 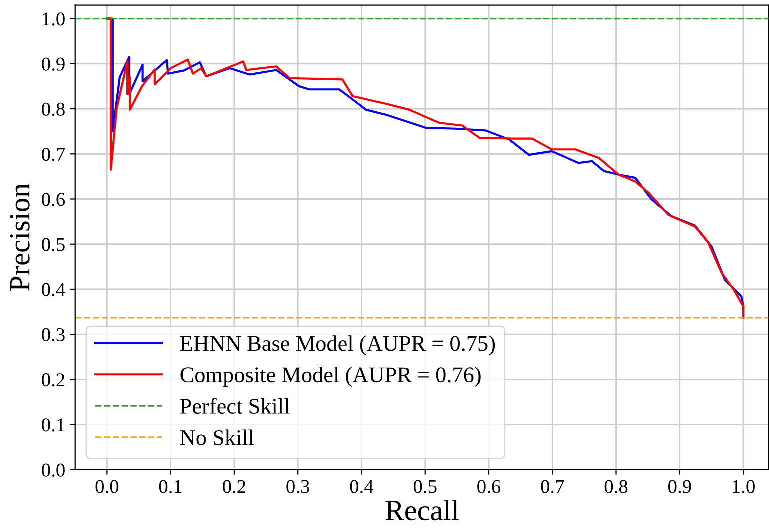 What do you see at coordinates (53, 109) in the screenshot?
I see `y-tick-label: 0.8` at bounding box center [53, 109].